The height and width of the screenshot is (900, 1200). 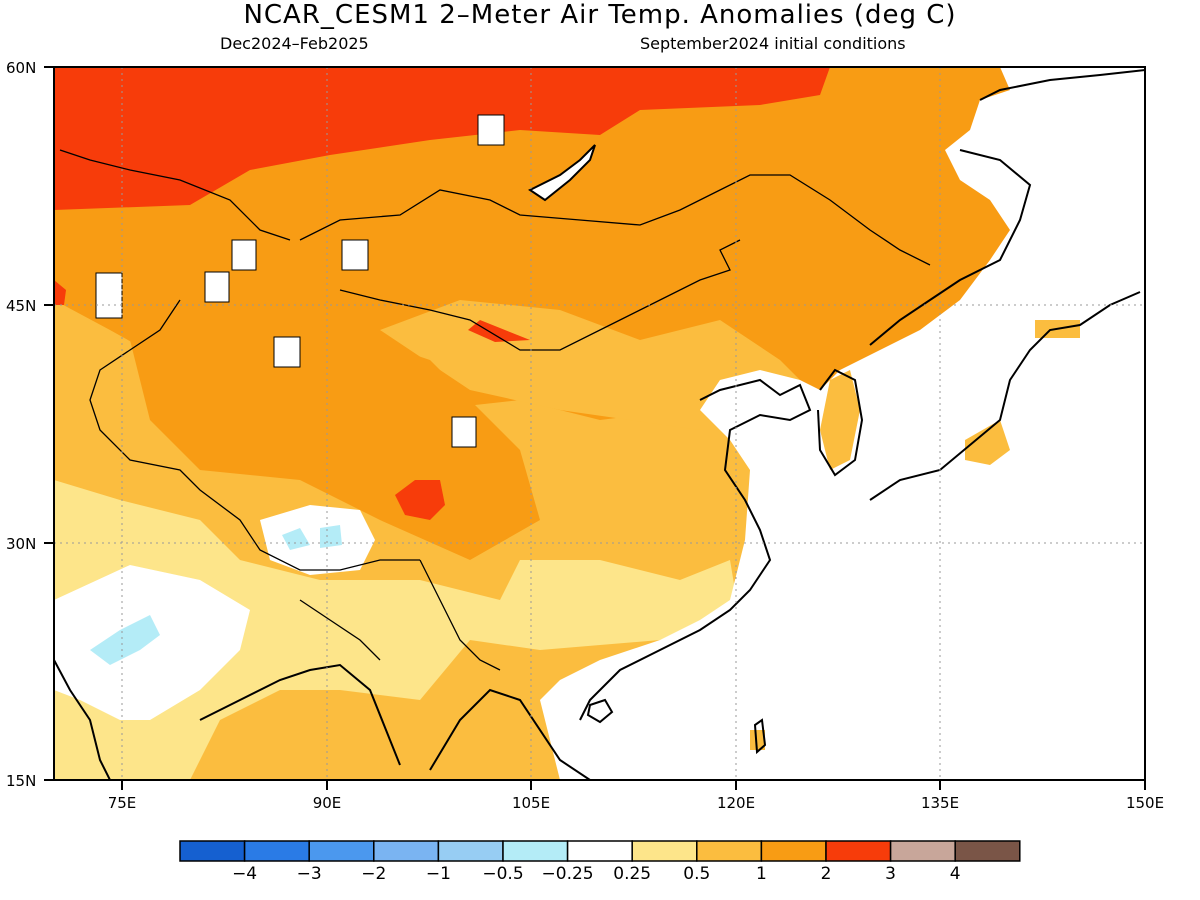 I want to click on colorbar-label: −0.25, so click(x=568, y=874).